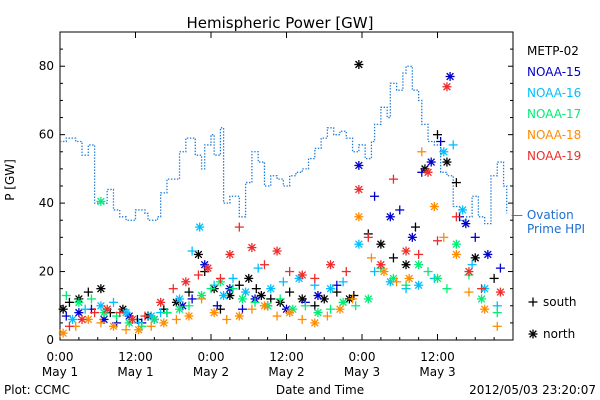 This screenshot has width=600, height=400. I want to click on y-tick-label: 60, so click(46, 135).